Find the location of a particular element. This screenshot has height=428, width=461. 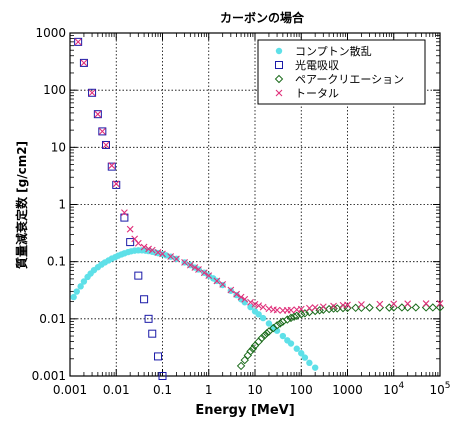

x-tick-label: 0.1 is located at coordinates (162, 390).